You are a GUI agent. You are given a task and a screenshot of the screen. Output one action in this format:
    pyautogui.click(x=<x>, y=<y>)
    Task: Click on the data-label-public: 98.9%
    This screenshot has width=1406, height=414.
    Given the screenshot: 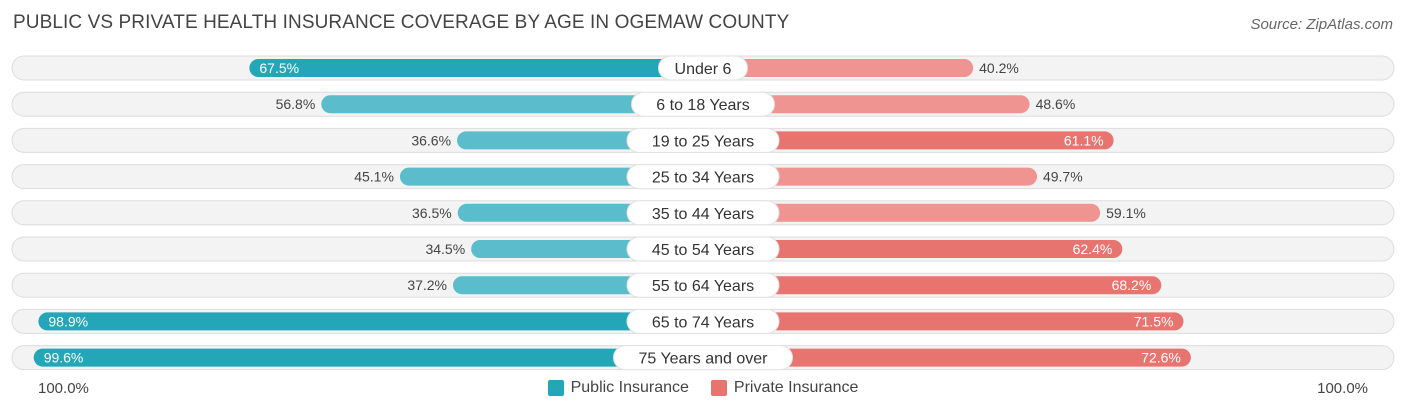 What is the action you would take?
    pyautogui.click(x=68, y=321)
    